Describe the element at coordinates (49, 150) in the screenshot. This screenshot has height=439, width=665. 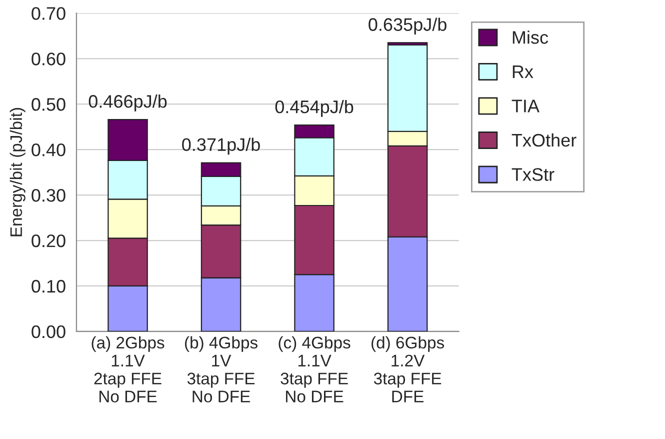
I see `y-tick-label: 0.40` at that location.